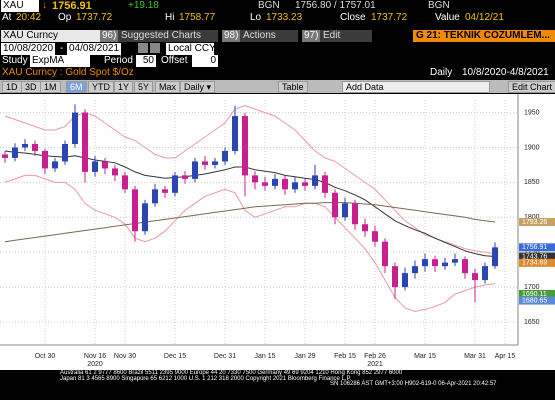 The image size is (555, 400). Describe the element at coordinates (44, 5) in the screenshot. I see `arrow: ↓` at that location.